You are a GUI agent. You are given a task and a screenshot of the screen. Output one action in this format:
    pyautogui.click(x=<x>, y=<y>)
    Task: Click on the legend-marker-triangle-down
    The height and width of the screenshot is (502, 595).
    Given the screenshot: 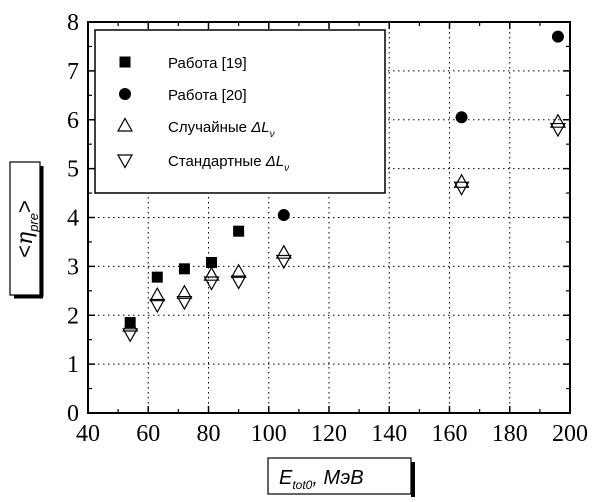 What is the action you would take?
    pyautogui.click(x=125, y=161)
    